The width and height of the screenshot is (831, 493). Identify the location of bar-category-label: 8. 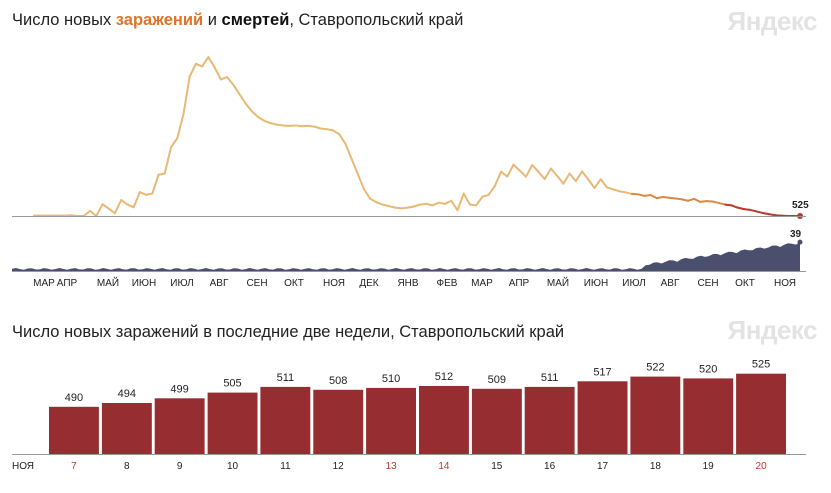
(127, 466).